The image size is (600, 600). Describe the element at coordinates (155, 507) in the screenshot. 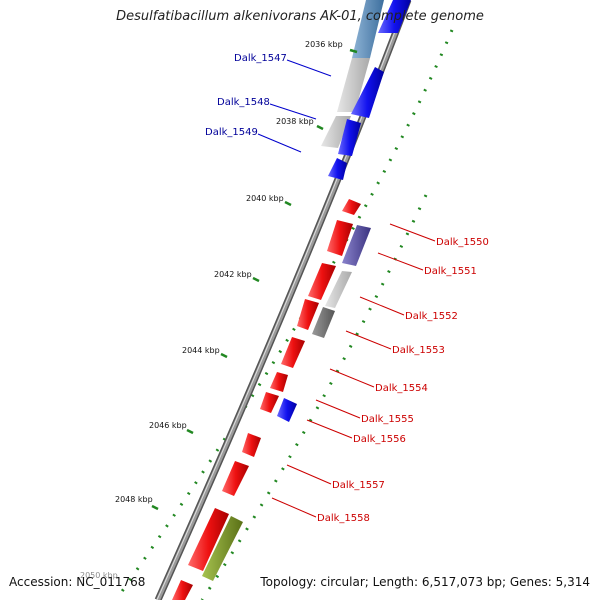

I see `tick-2048` at that location.